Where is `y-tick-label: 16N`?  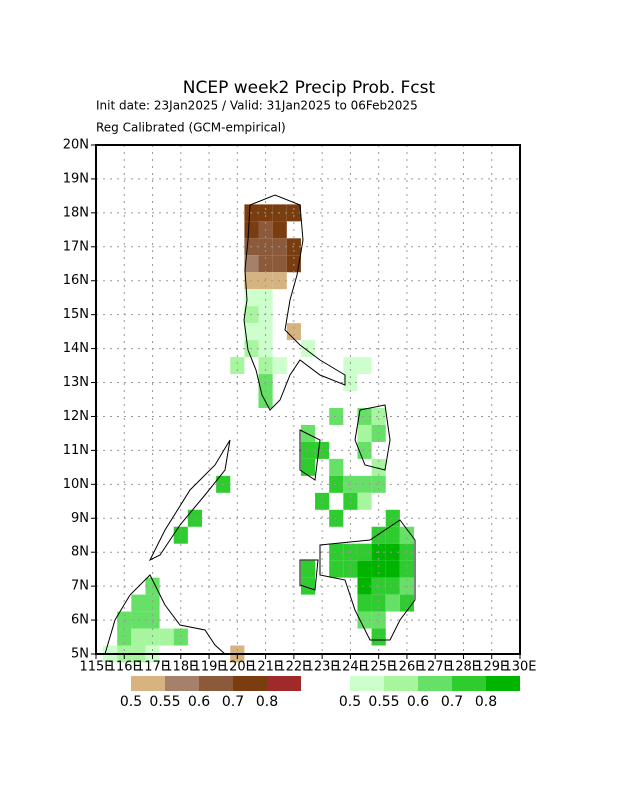
y-tick-label: 16N is located at coordinates (76, 280).